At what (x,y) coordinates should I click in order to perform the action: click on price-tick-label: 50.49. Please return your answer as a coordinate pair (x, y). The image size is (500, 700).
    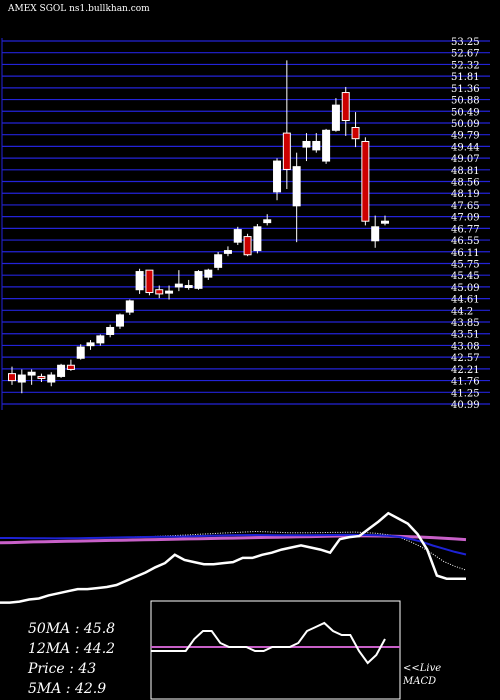
    Looking at the image, I should click on (465, 112).